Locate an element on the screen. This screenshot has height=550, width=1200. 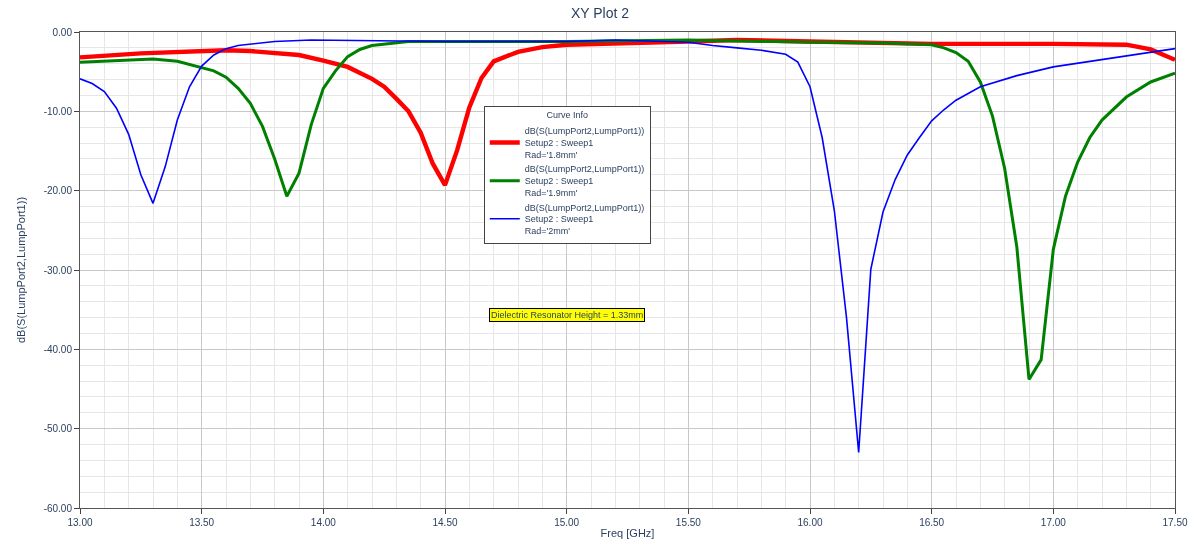
y-tick-label: -50.00 is located at coordinates (58, 429).